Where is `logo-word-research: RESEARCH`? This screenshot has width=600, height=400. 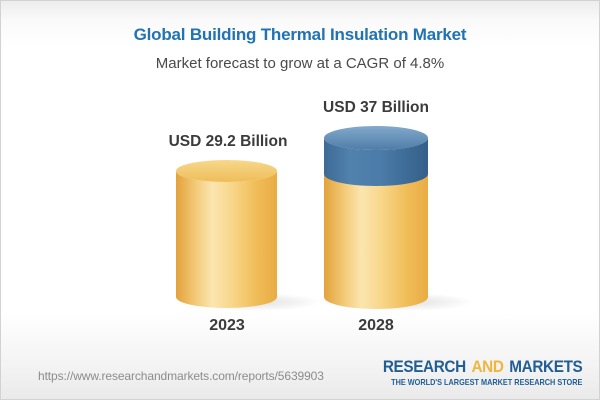 logo-word-research: RESEARCH is located at coordinates (424, 366).